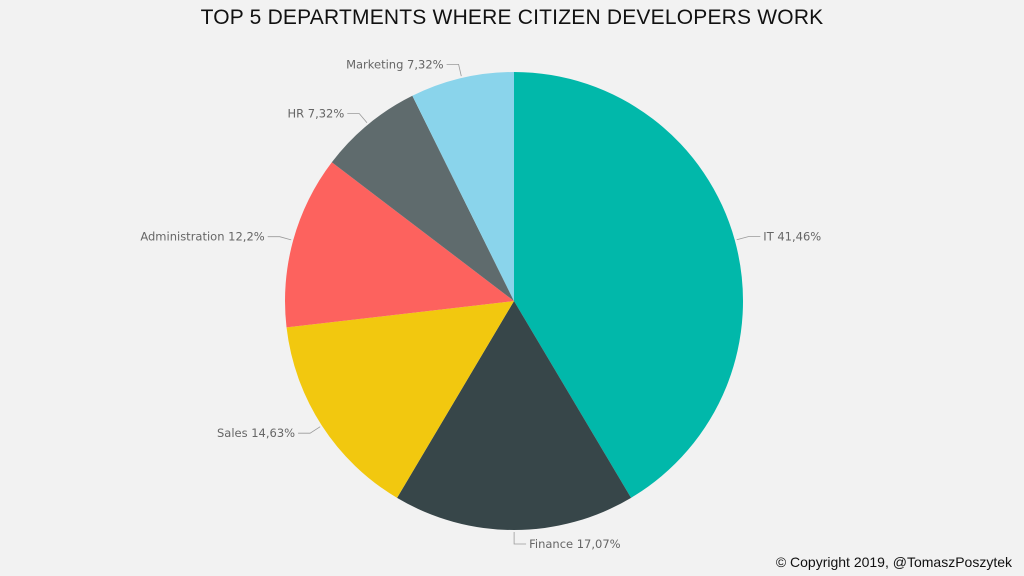  I want to click on data-label-sales: Sales 14,63%, so click(256, 433).